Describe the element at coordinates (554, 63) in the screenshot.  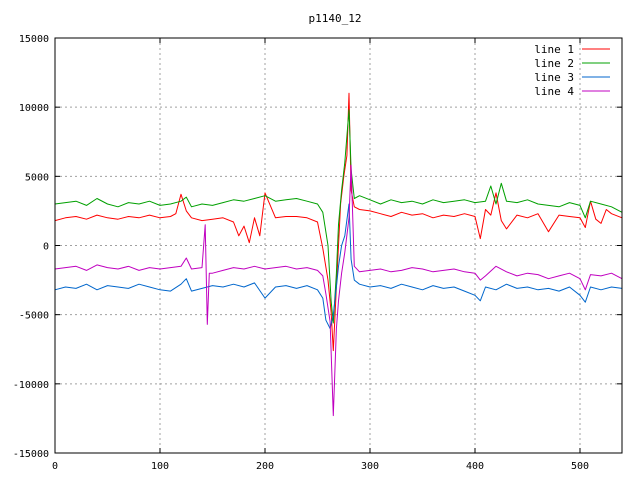
I see `legend-label: line 2` at that location.